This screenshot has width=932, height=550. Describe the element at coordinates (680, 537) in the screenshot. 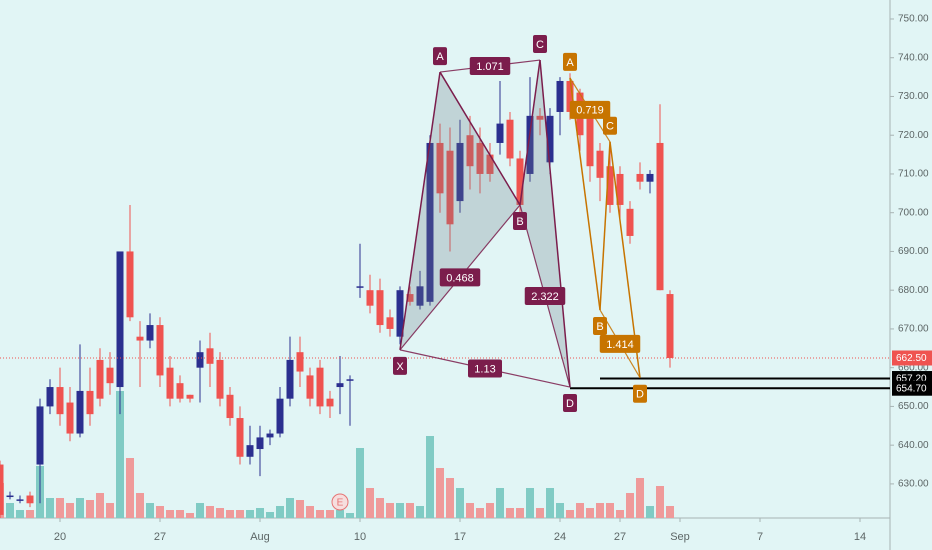

I see `x-tick-label: Sep` at that location.